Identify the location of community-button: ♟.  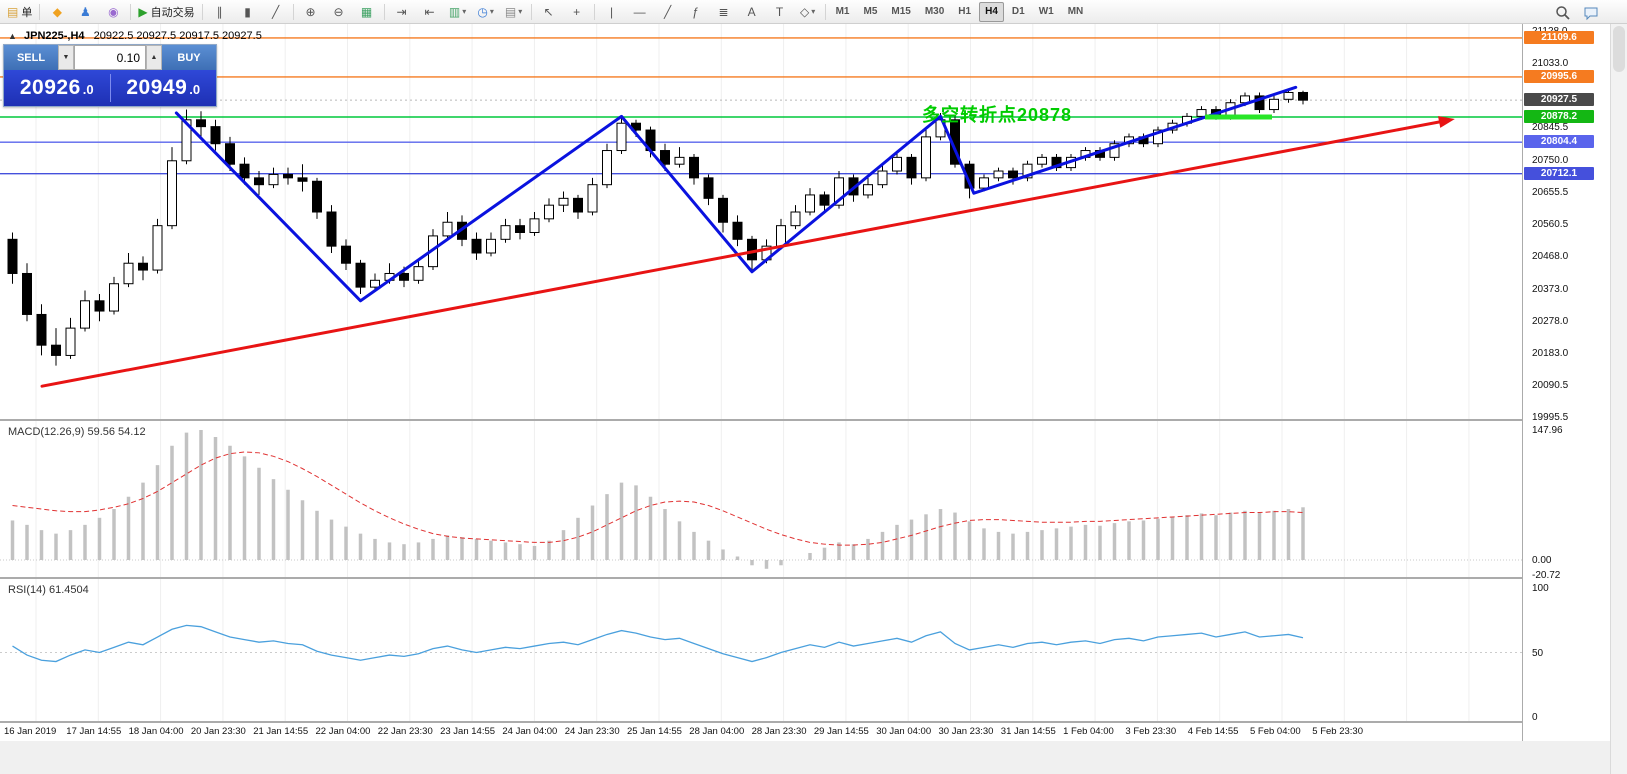
(85, 12).